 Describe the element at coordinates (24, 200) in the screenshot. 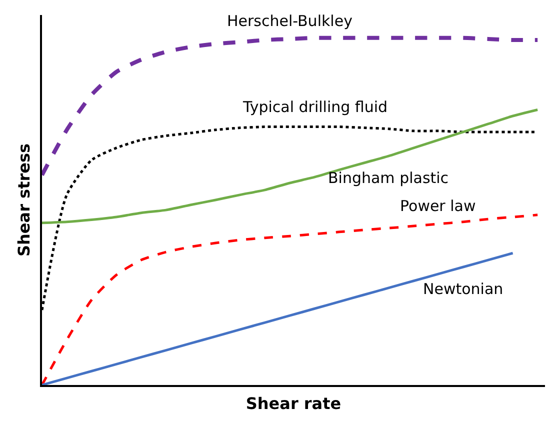

I see `y-axis-title: Shear stress` at that location.